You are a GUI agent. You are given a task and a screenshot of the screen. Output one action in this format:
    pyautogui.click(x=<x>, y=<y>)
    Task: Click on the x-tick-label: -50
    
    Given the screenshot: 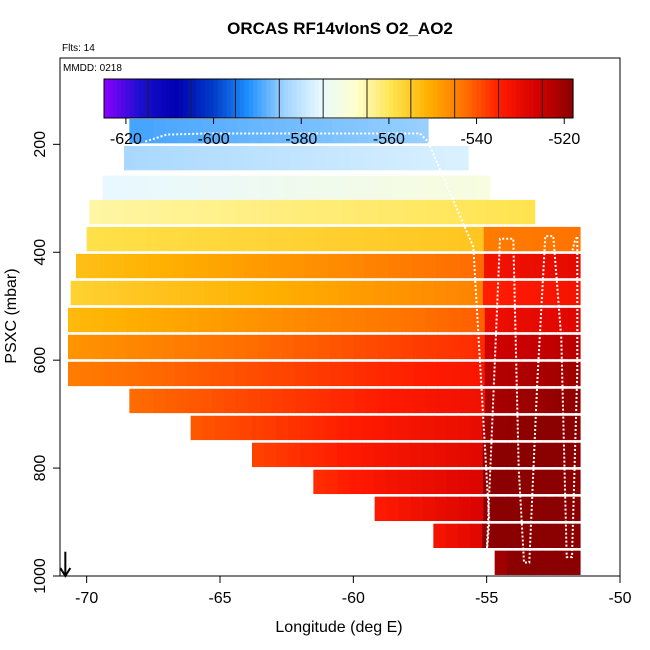 What is the action you would take?
    pyautogui.click(x=619, y=598)
    